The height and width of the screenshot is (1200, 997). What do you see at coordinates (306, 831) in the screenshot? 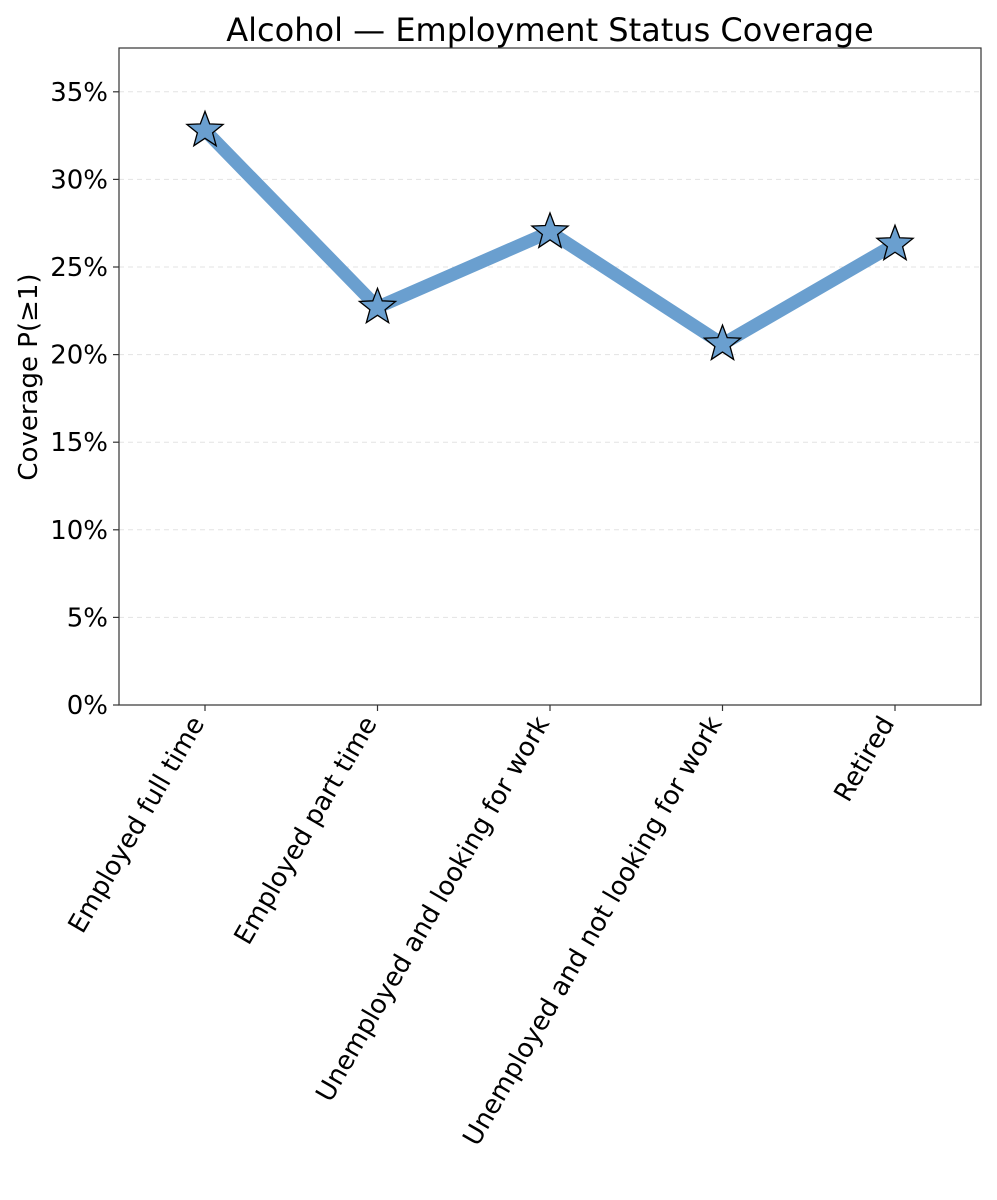
I see `x-tick-label: Employed part time` at bounding box center [306, 831].